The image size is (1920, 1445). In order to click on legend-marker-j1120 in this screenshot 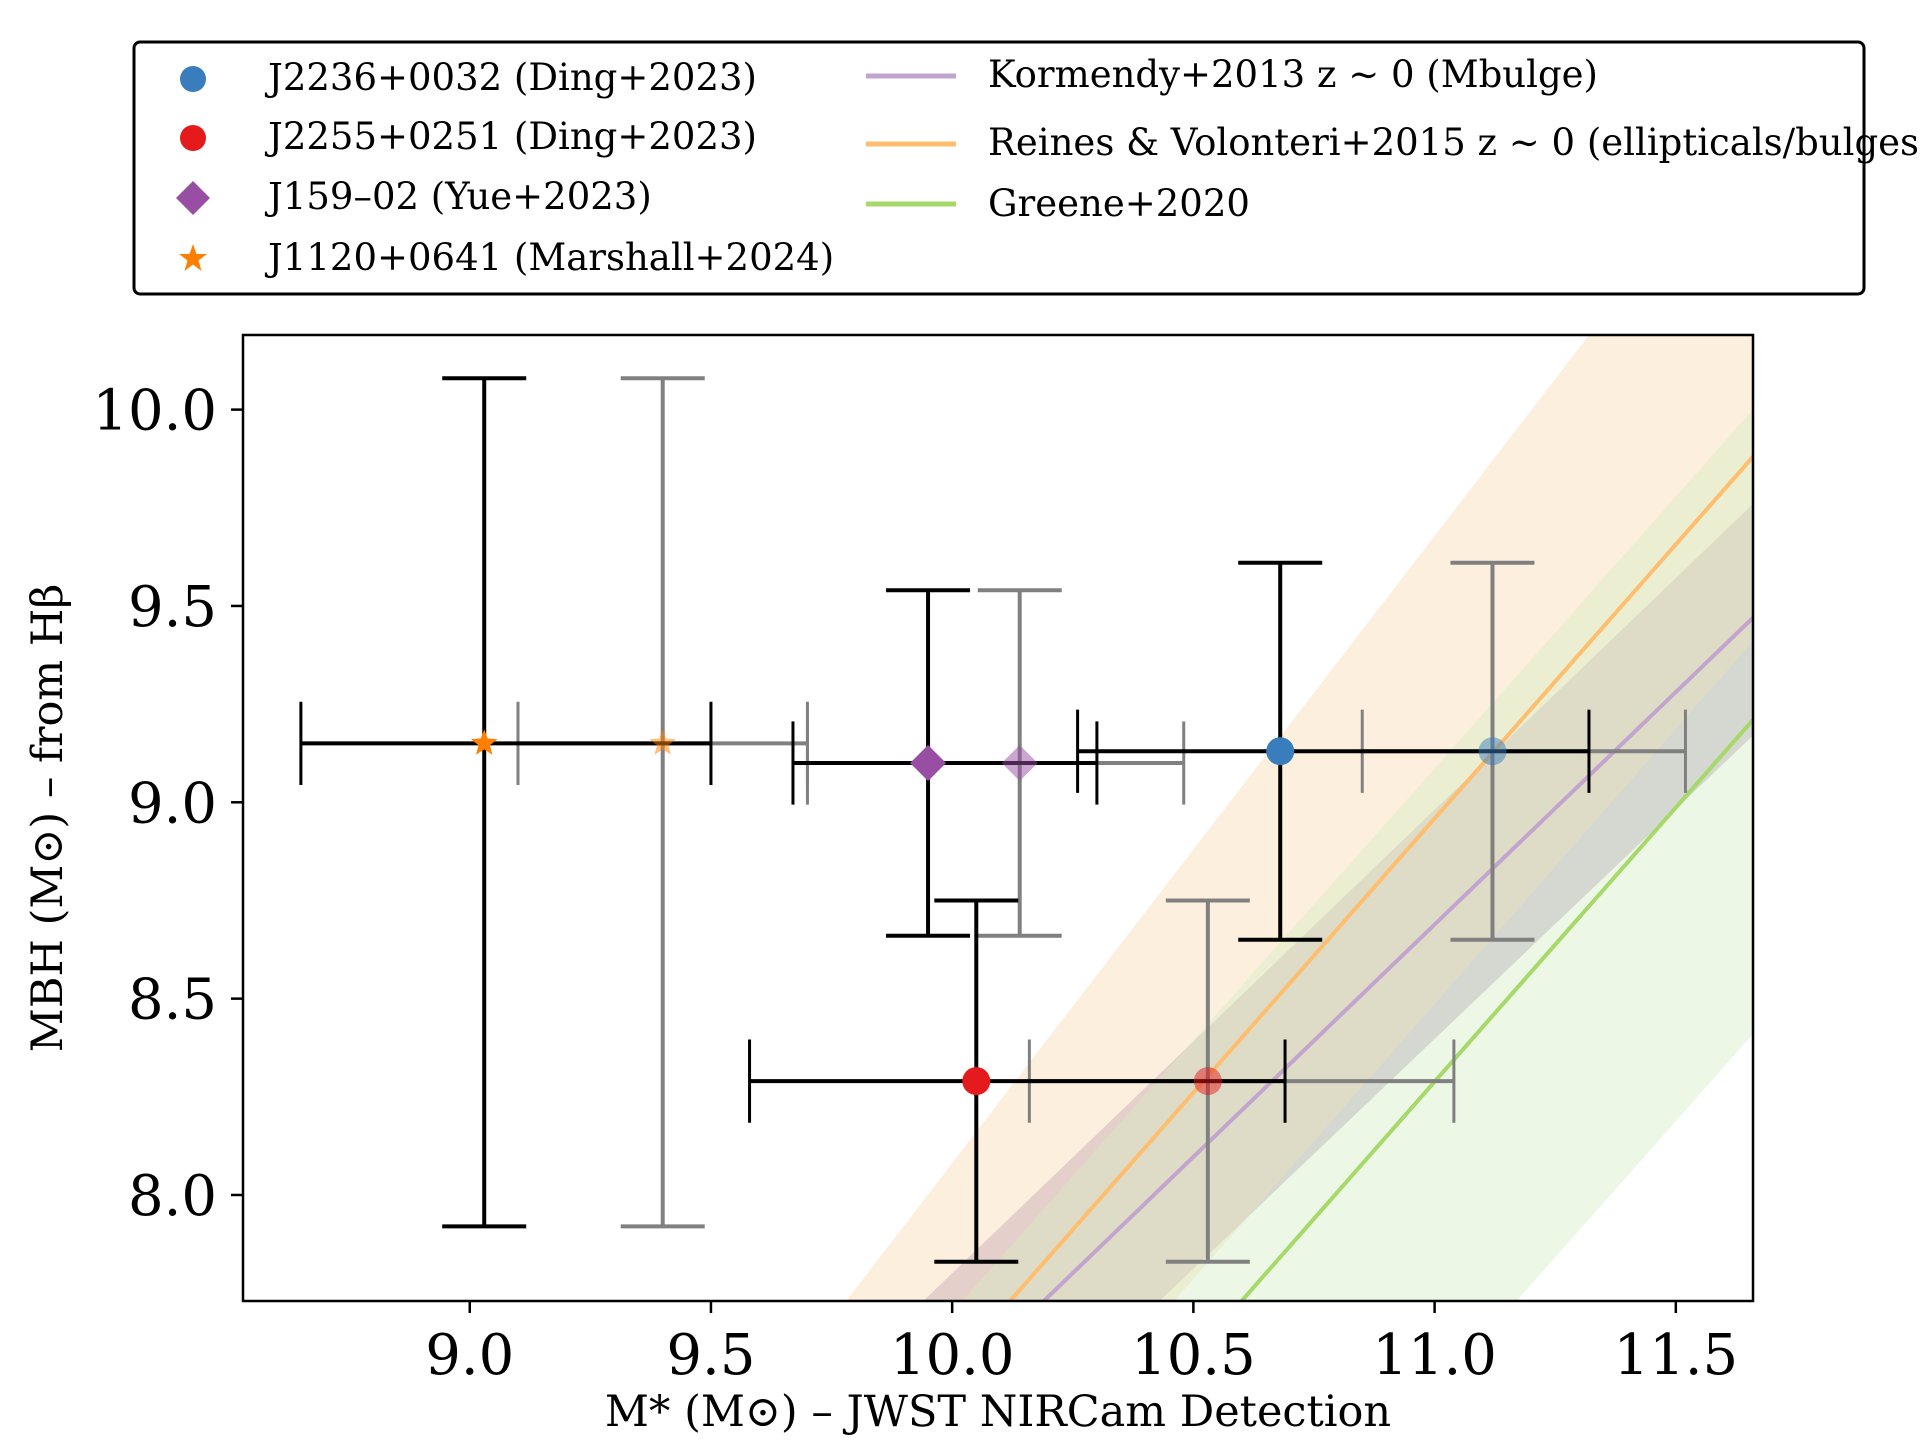, I will do `click(193, 257)`.